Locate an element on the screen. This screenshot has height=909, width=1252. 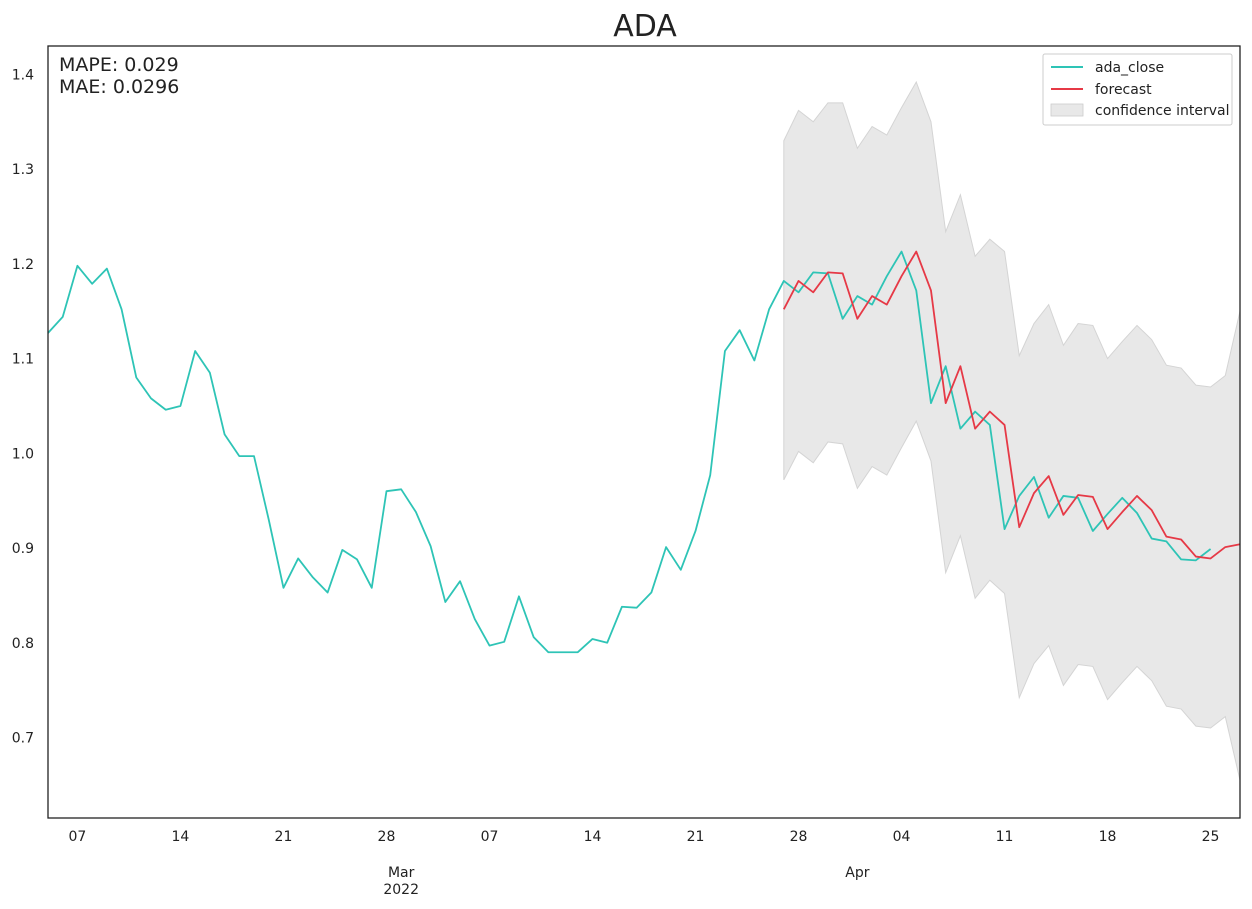
y-tick-label: 1.3 is located at coordinates (23, 170).